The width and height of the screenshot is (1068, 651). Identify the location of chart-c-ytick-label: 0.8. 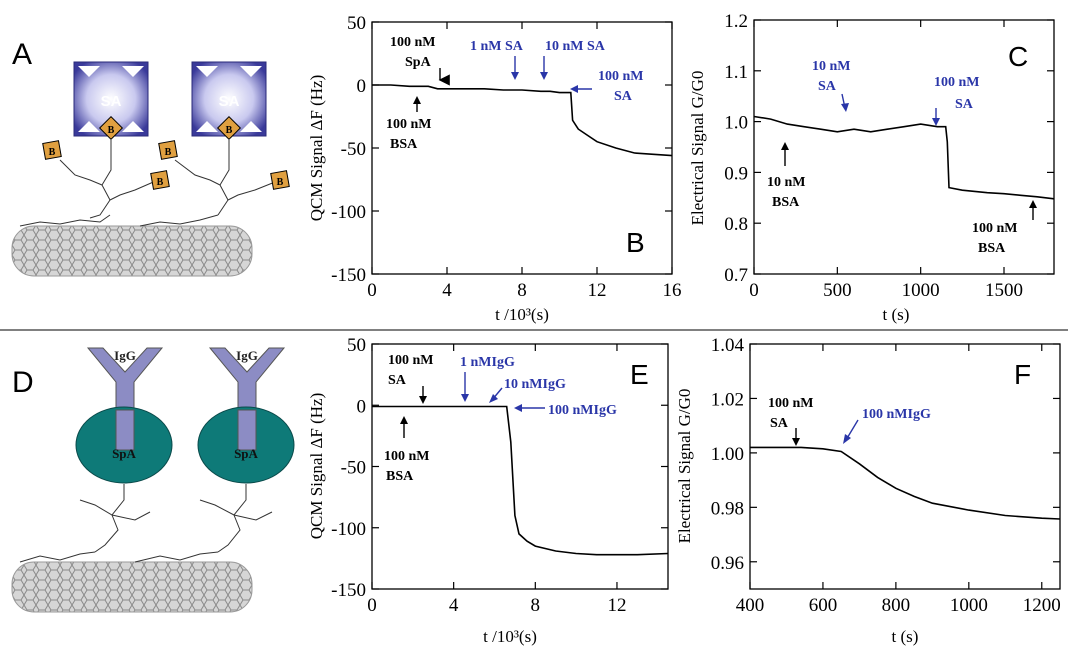
(736, 224).